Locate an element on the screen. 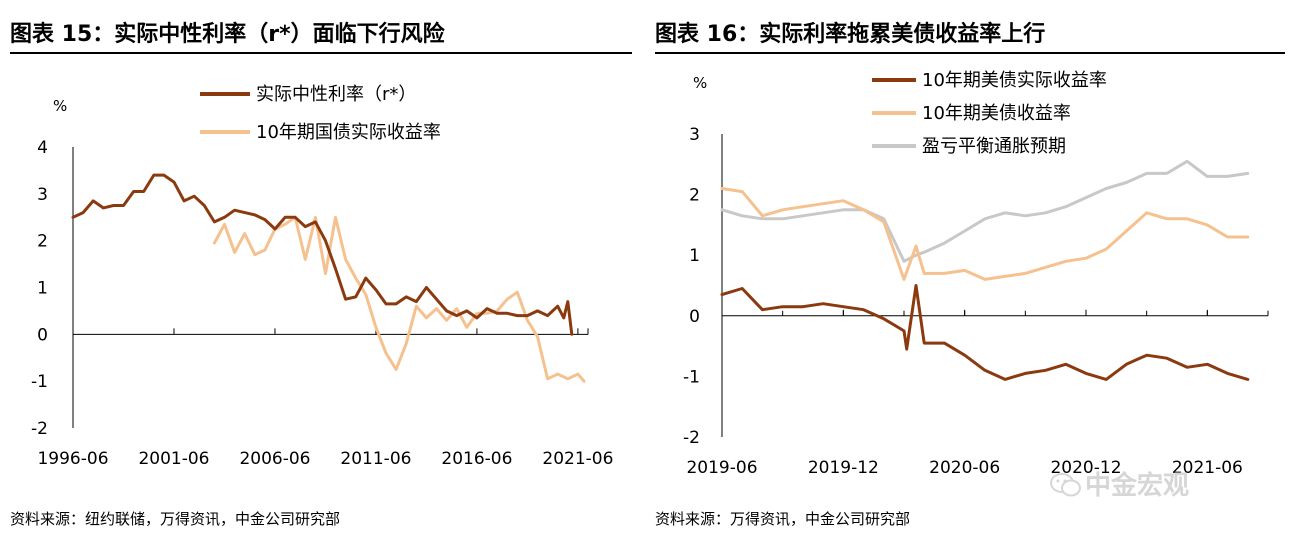 This screenshot has height=540, width=1304. chart15-y-tick-label: 1 is located at coordinates (42, 289).